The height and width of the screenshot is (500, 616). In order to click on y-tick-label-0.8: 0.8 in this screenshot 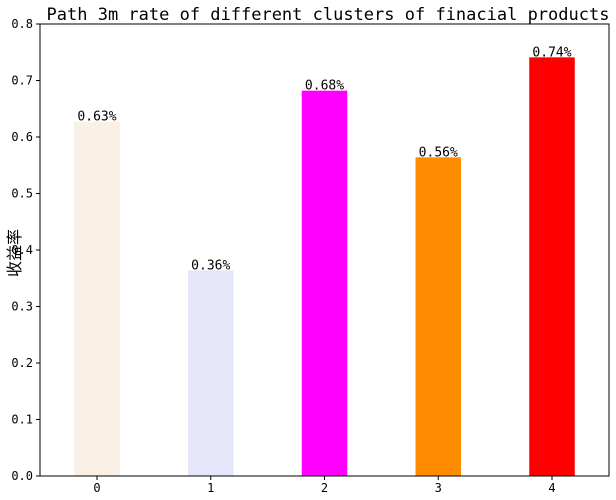, I will do `click(22, 24)`.